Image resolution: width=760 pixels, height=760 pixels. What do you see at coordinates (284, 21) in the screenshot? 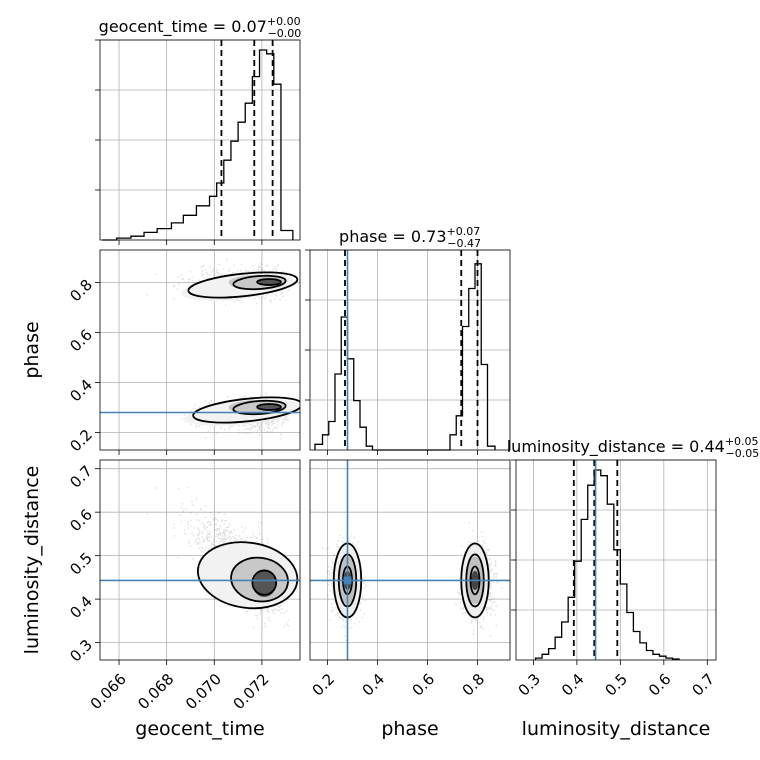
I see `title-upper-error: +0.00` at bounding box center [284, 21].